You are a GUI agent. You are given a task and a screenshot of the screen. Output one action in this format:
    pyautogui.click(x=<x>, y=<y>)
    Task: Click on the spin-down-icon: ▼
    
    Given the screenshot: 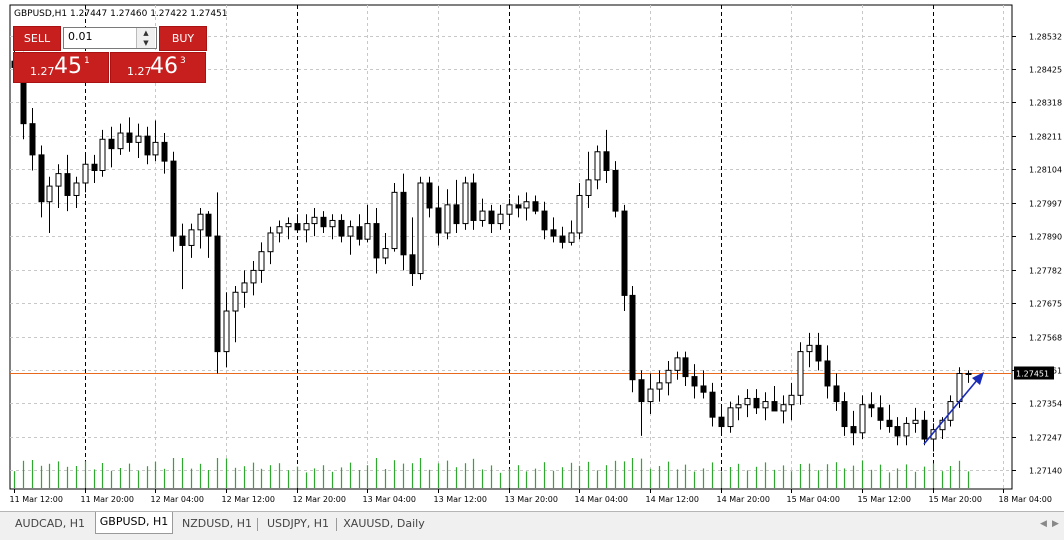 What is the action you would take?
    pyautogui.click(x=146, y=43)
    